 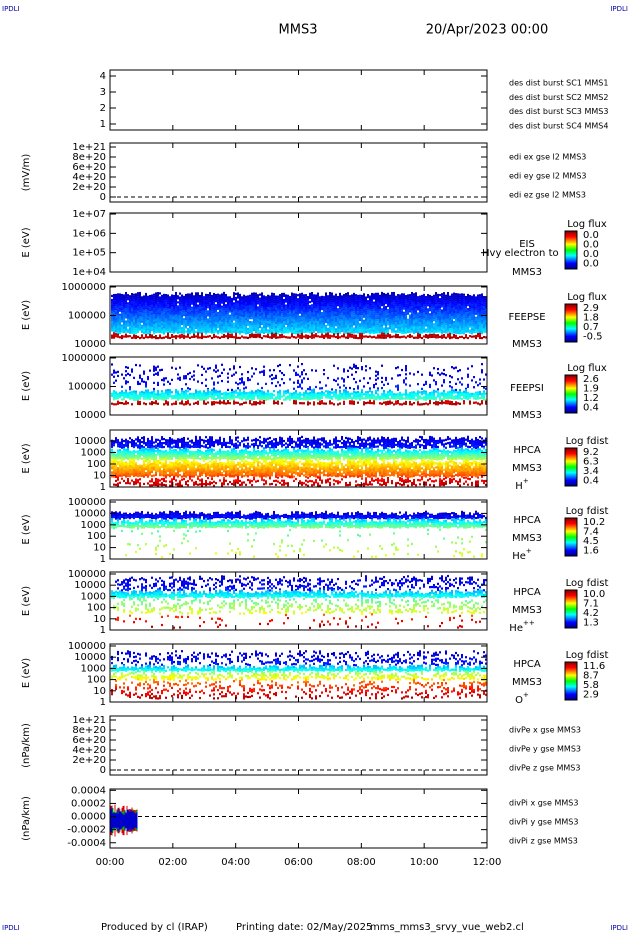 I want to click on corner-label: IPDLI, so click(x=11, y=928).